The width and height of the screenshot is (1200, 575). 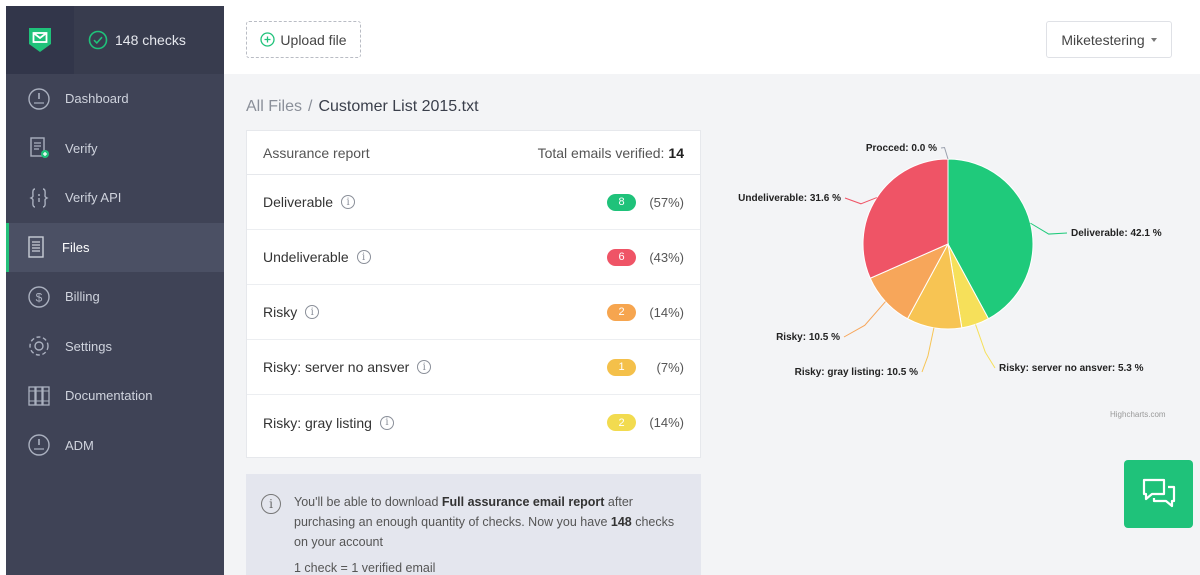 What do you see at coordinates (306, 257) in the screenshot?
I see `row-label: Undeliverable` at bounding box center [306, 257].